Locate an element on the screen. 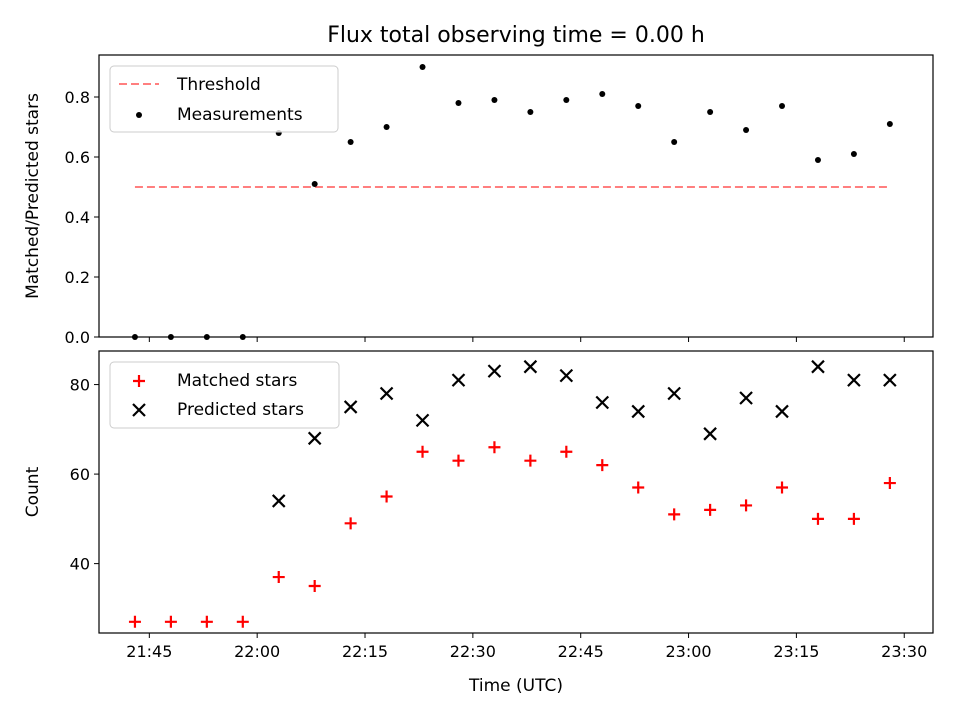 The width and height of the screenshot is (960, 720). chart-title: Flux total observing time = 0.00 h is located at coordinates (516, 35).